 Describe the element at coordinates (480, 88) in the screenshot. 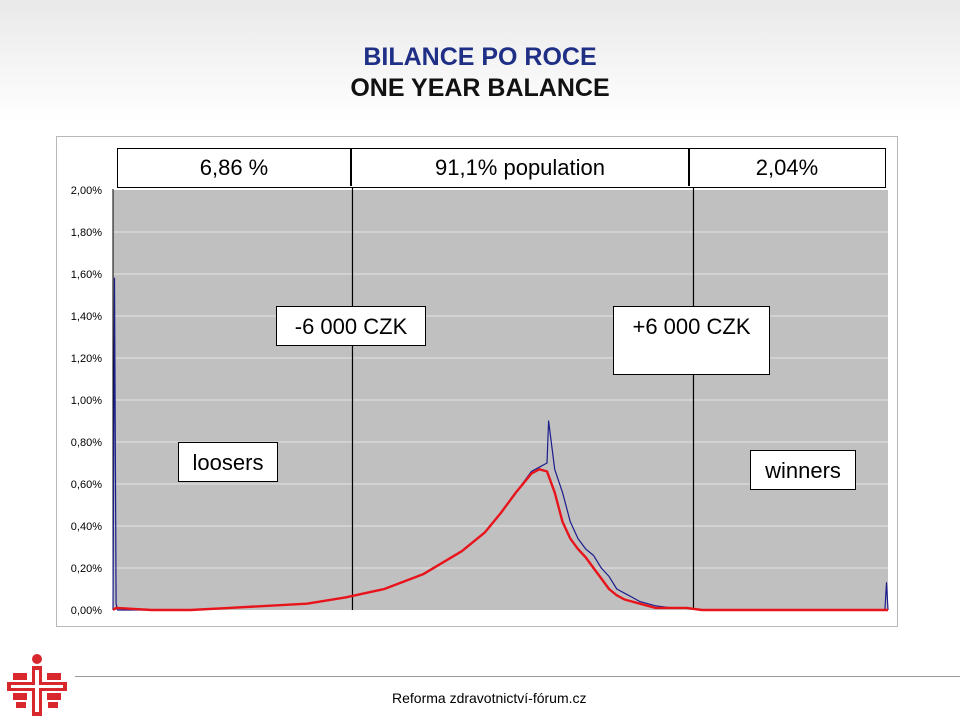

I see `title-line-2: ONE YEAR BALANCE` at that location.